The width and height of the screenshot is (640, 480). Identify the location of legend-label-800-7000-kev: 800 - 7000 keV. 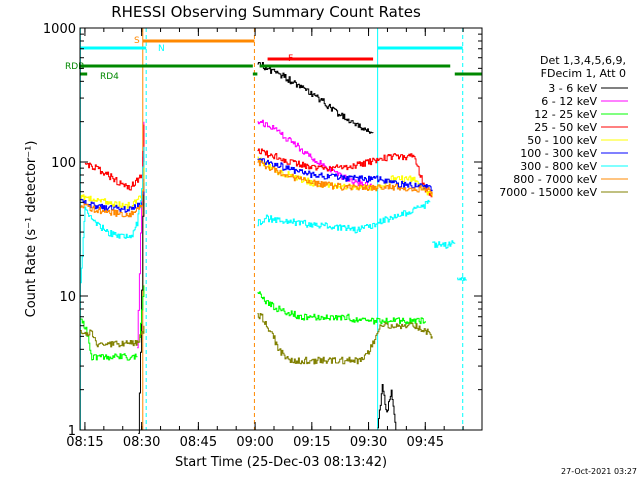
(555, 179).